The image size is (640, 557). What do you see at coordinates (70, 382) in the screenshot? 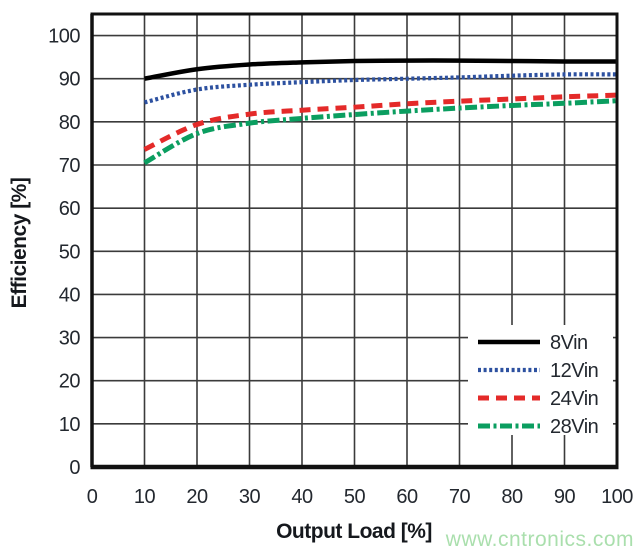
I see `y-tick-label: 20` at bounding box center [70, 382].